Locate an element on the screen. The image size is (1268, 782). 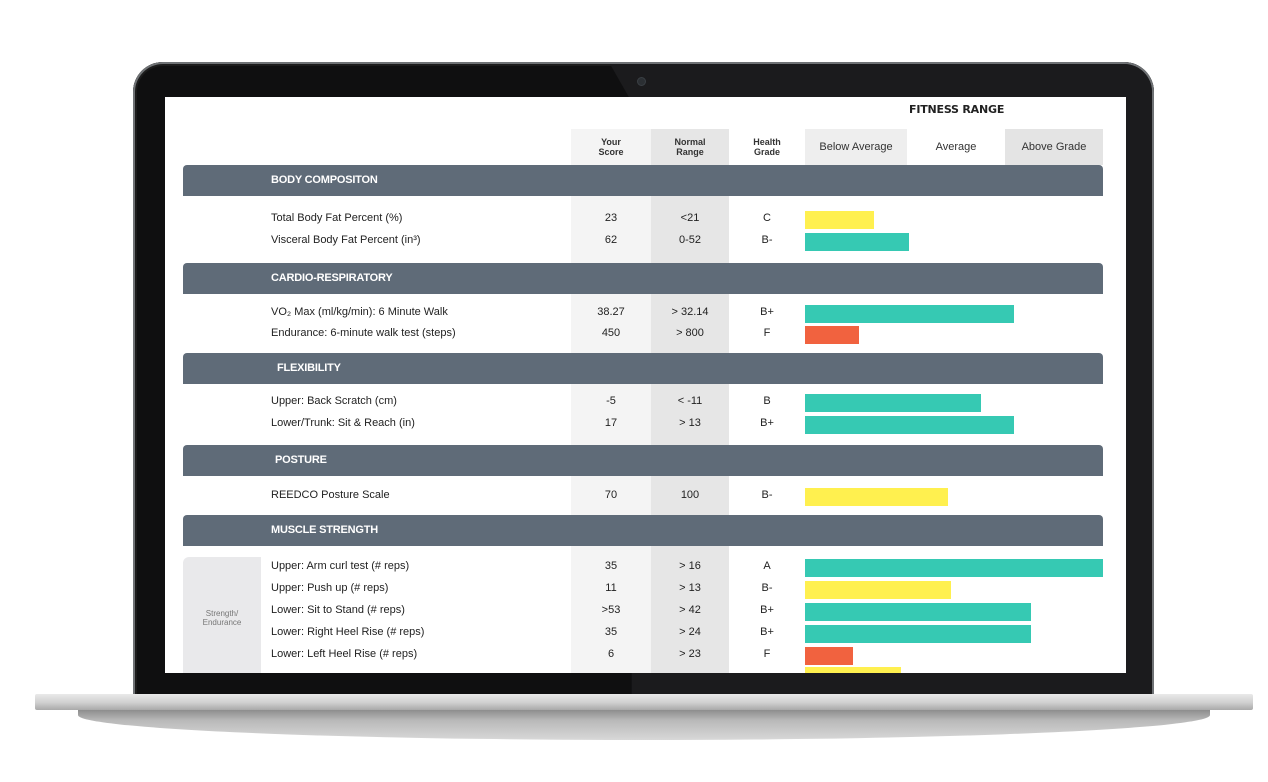
laptop-base is located at coordinates (644, 702).